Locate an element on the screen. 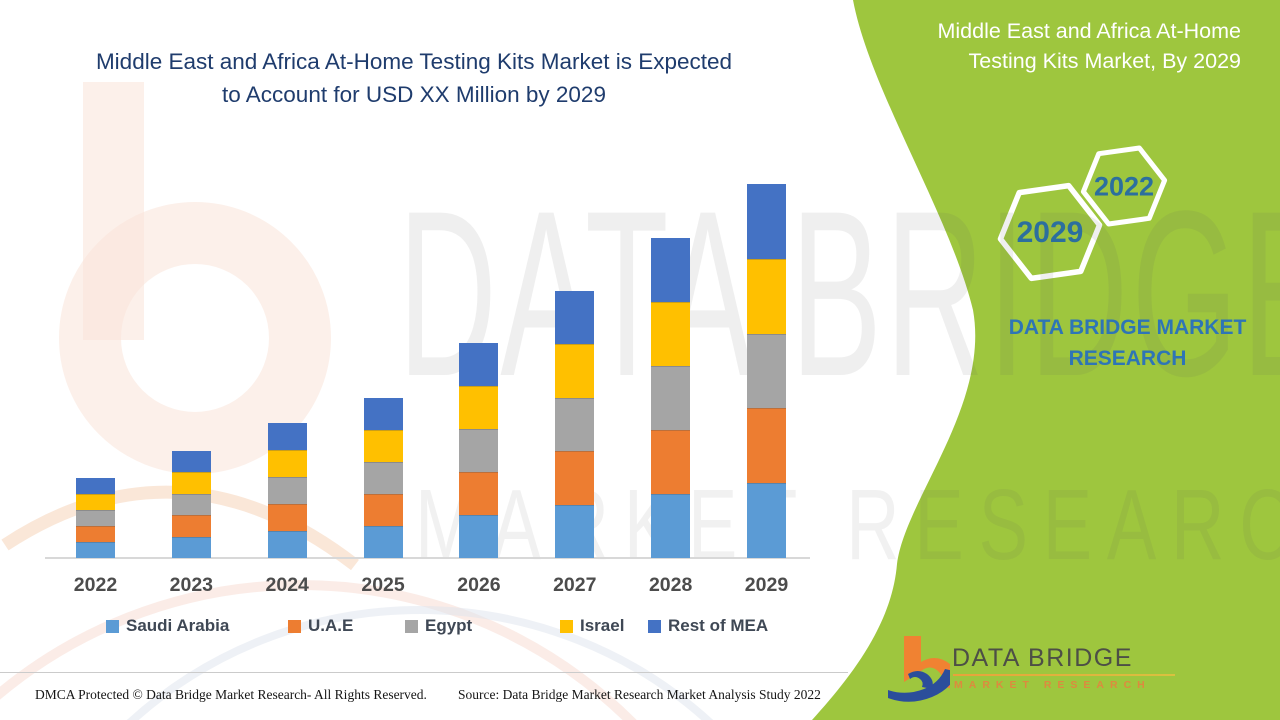  legend-label: Egypt is located at coordinates (449, 625).